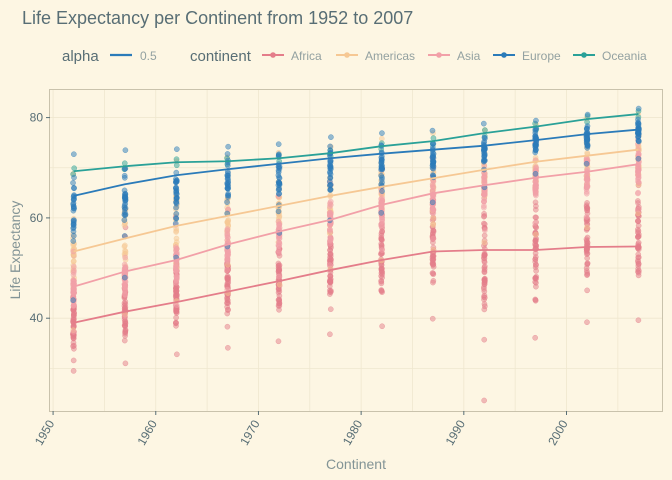 The width and height of the screenshot is (672, 480). I want to click on x-tick-label: 1960, so click(148, 432).